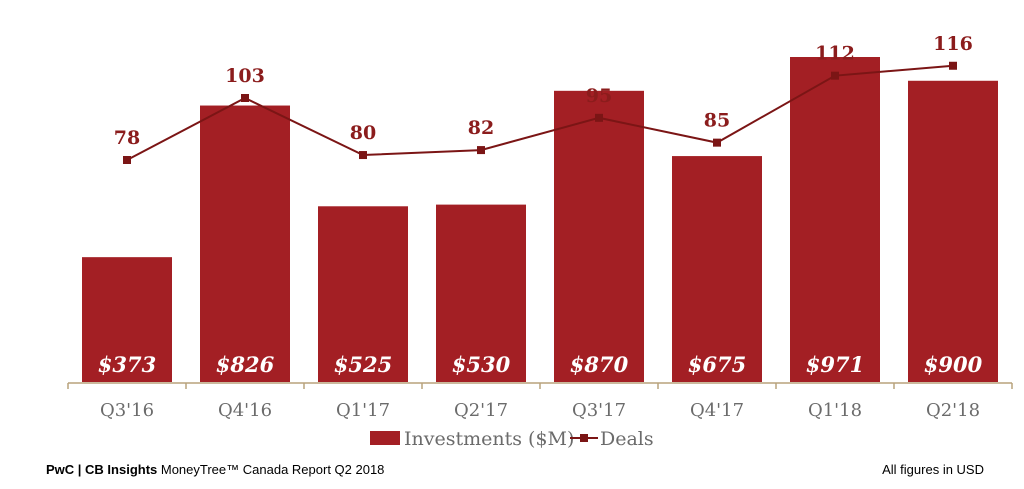 The height and width of the screenshot is (489, 1024). What do you see at coordinates (953, 364) in the screenshot?
I see `investment-label: $900` at bounding box center [953, 364].